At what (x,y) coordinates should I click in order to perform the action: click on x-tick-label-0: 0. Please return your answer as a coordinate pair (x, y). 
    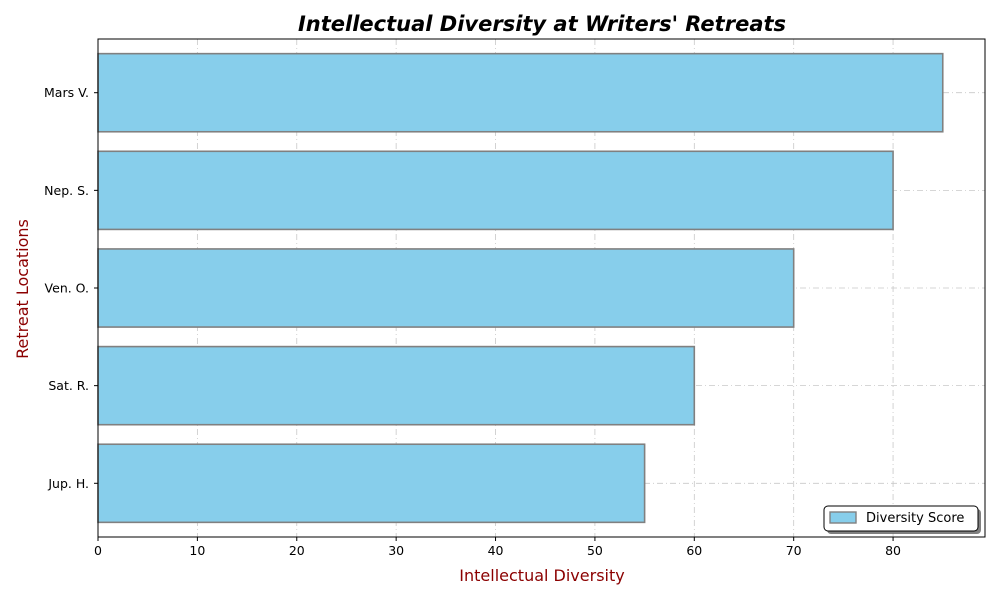
    Looking at the image, I should click on (98, 550).